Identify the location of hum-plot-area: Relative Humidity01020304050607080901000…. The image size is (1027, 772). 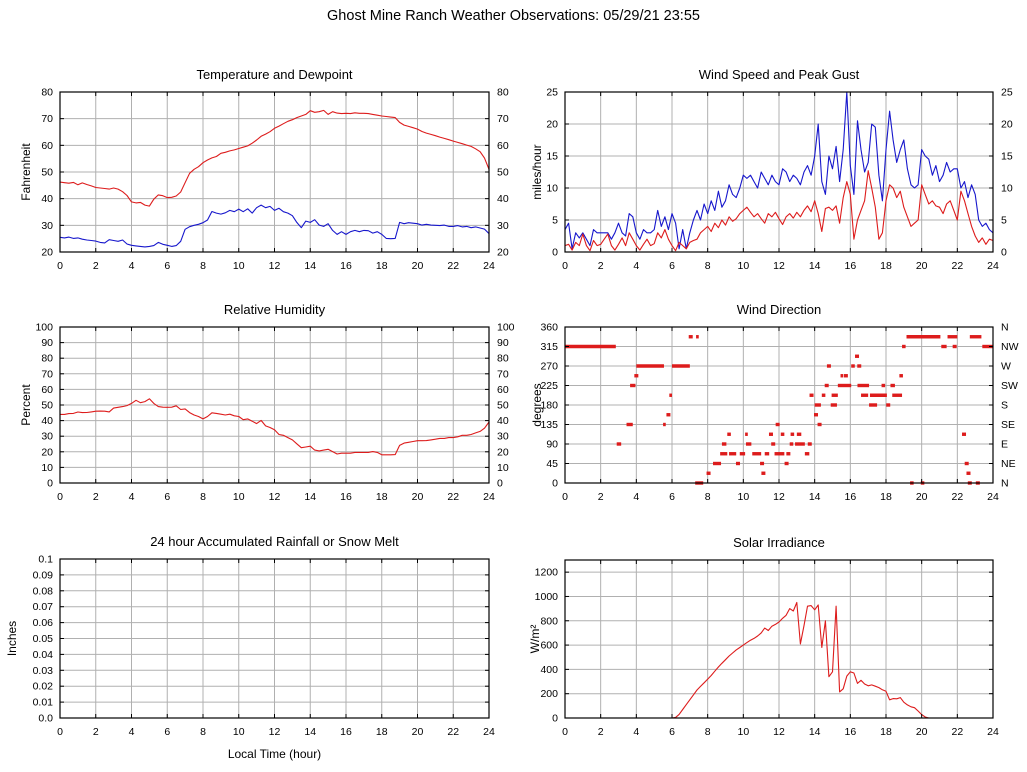
(267, 402).